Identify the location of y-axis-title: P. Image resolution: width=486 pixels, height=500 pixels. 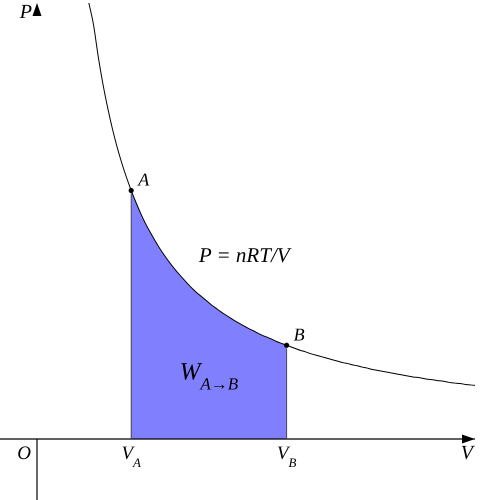
(25, 12).